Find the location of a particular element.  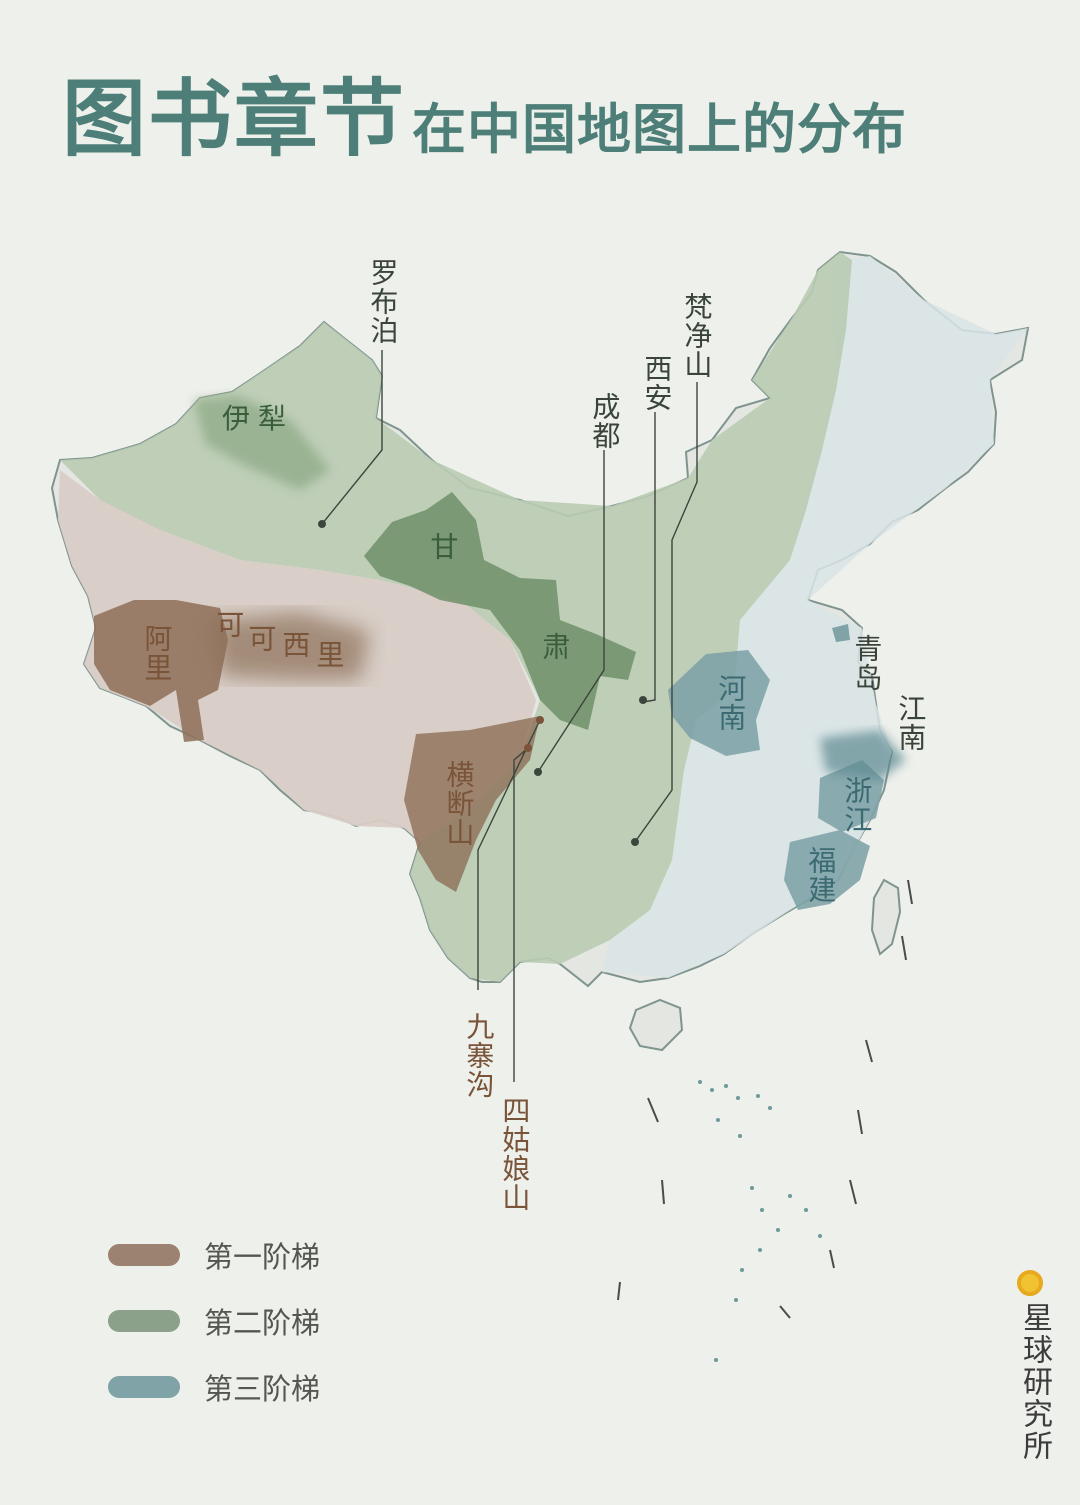

nine-dash-line is located at coordinates (765, 1099).